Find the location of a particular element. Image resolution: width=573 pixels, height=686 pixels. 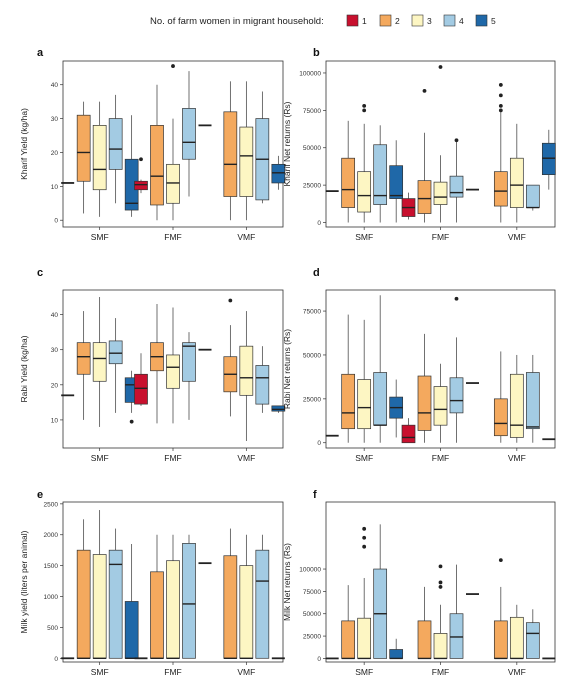

x-tick-label-FMF: FMF is located at coordinates (440, 237).